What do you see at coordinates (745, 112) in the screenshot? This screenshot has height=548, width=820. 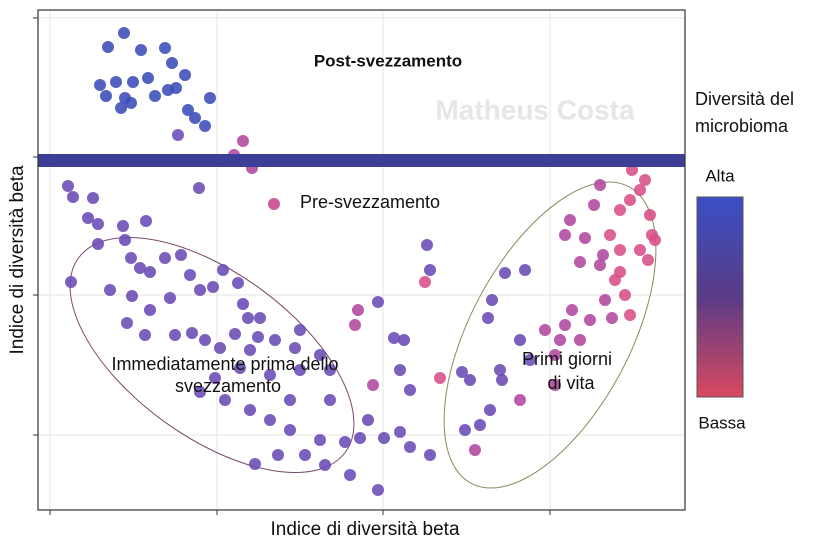 I see `colorbar-title: Diversità del microbioma` at bounding box center [745, 112].